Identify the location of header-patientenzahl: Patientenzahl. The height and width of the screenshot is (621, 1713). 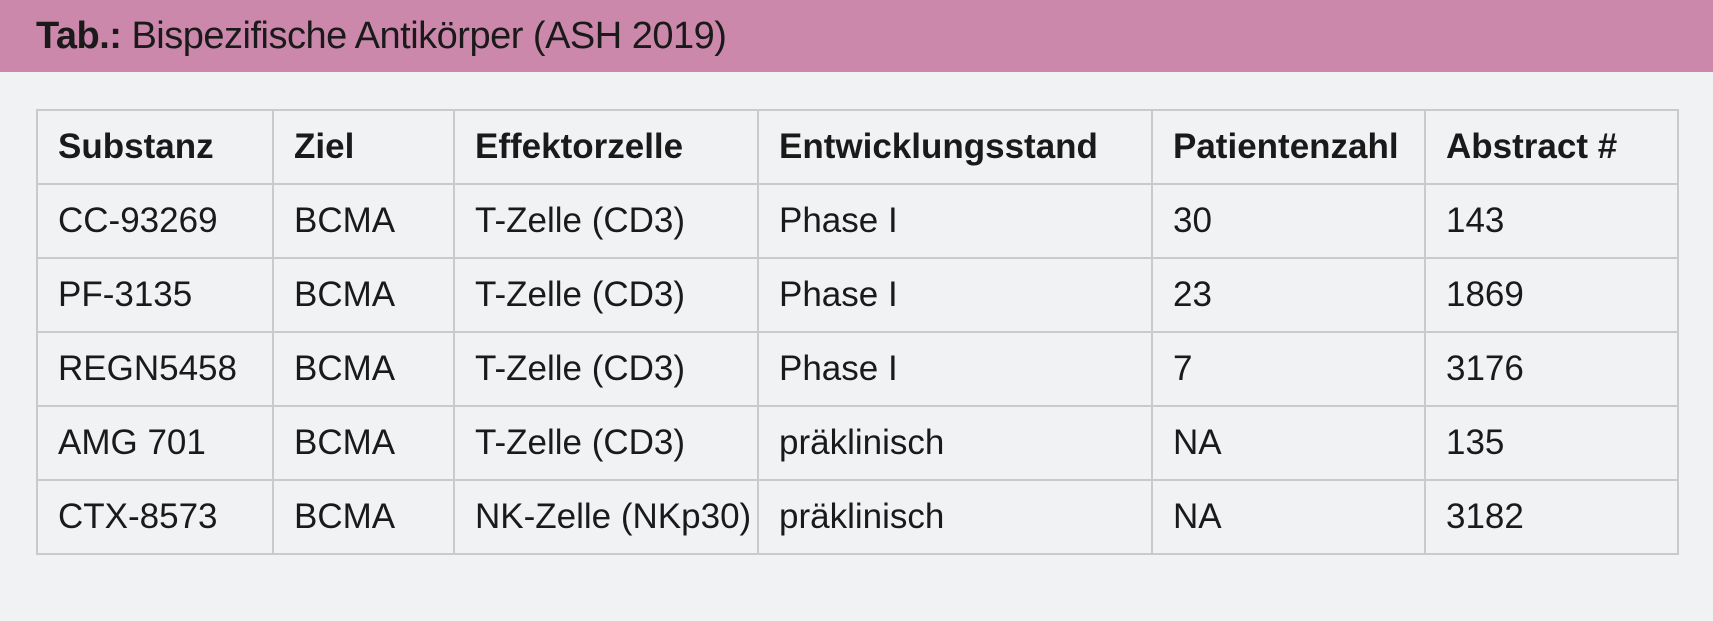
(1288, 147).